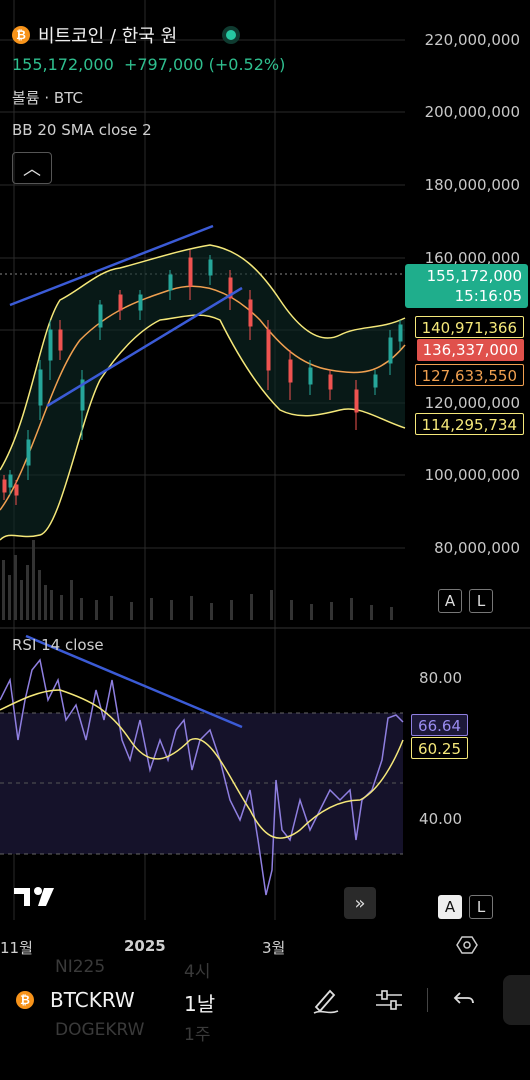 The height and width of the screenshot is (1080, 530). Describe the element at coordinates (134, 681) in the screenshot. I see `rsi-trend-line` at that location.